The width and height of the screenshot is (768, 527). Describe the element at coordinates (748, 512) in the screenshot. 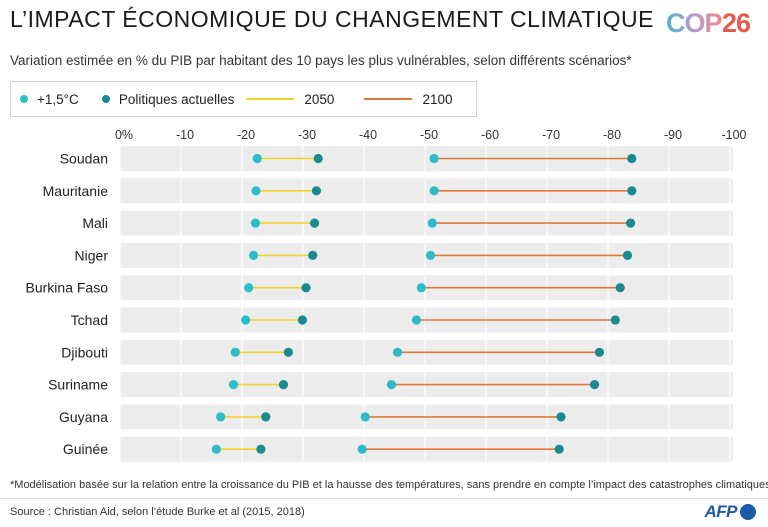

I see `afp-globe-icon` at that location.